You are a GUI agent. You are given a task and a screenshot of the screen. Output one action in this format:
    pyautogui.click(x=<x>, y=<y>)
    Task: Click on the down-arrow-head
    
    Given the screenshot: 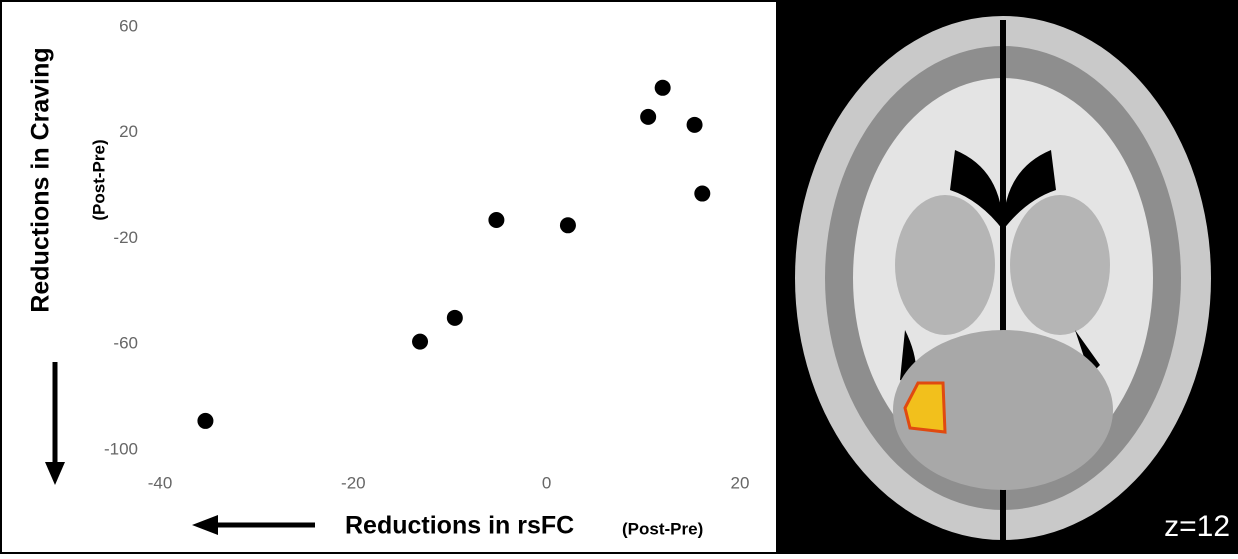 What is the action you would take?
    pyautogui.click(x=55, y=473)
    